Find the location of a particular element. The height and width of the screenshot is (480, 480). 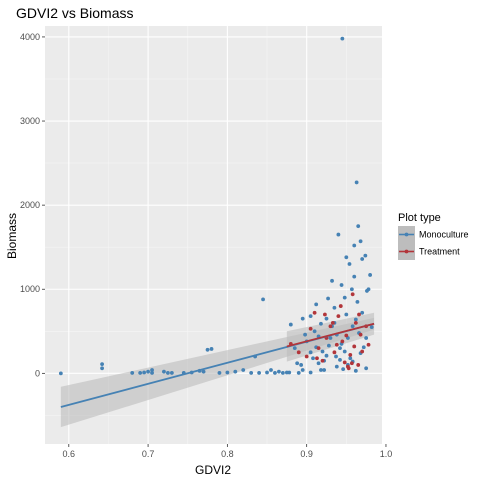

y-tick-label: 1000 is located at coordinates (30, 289).